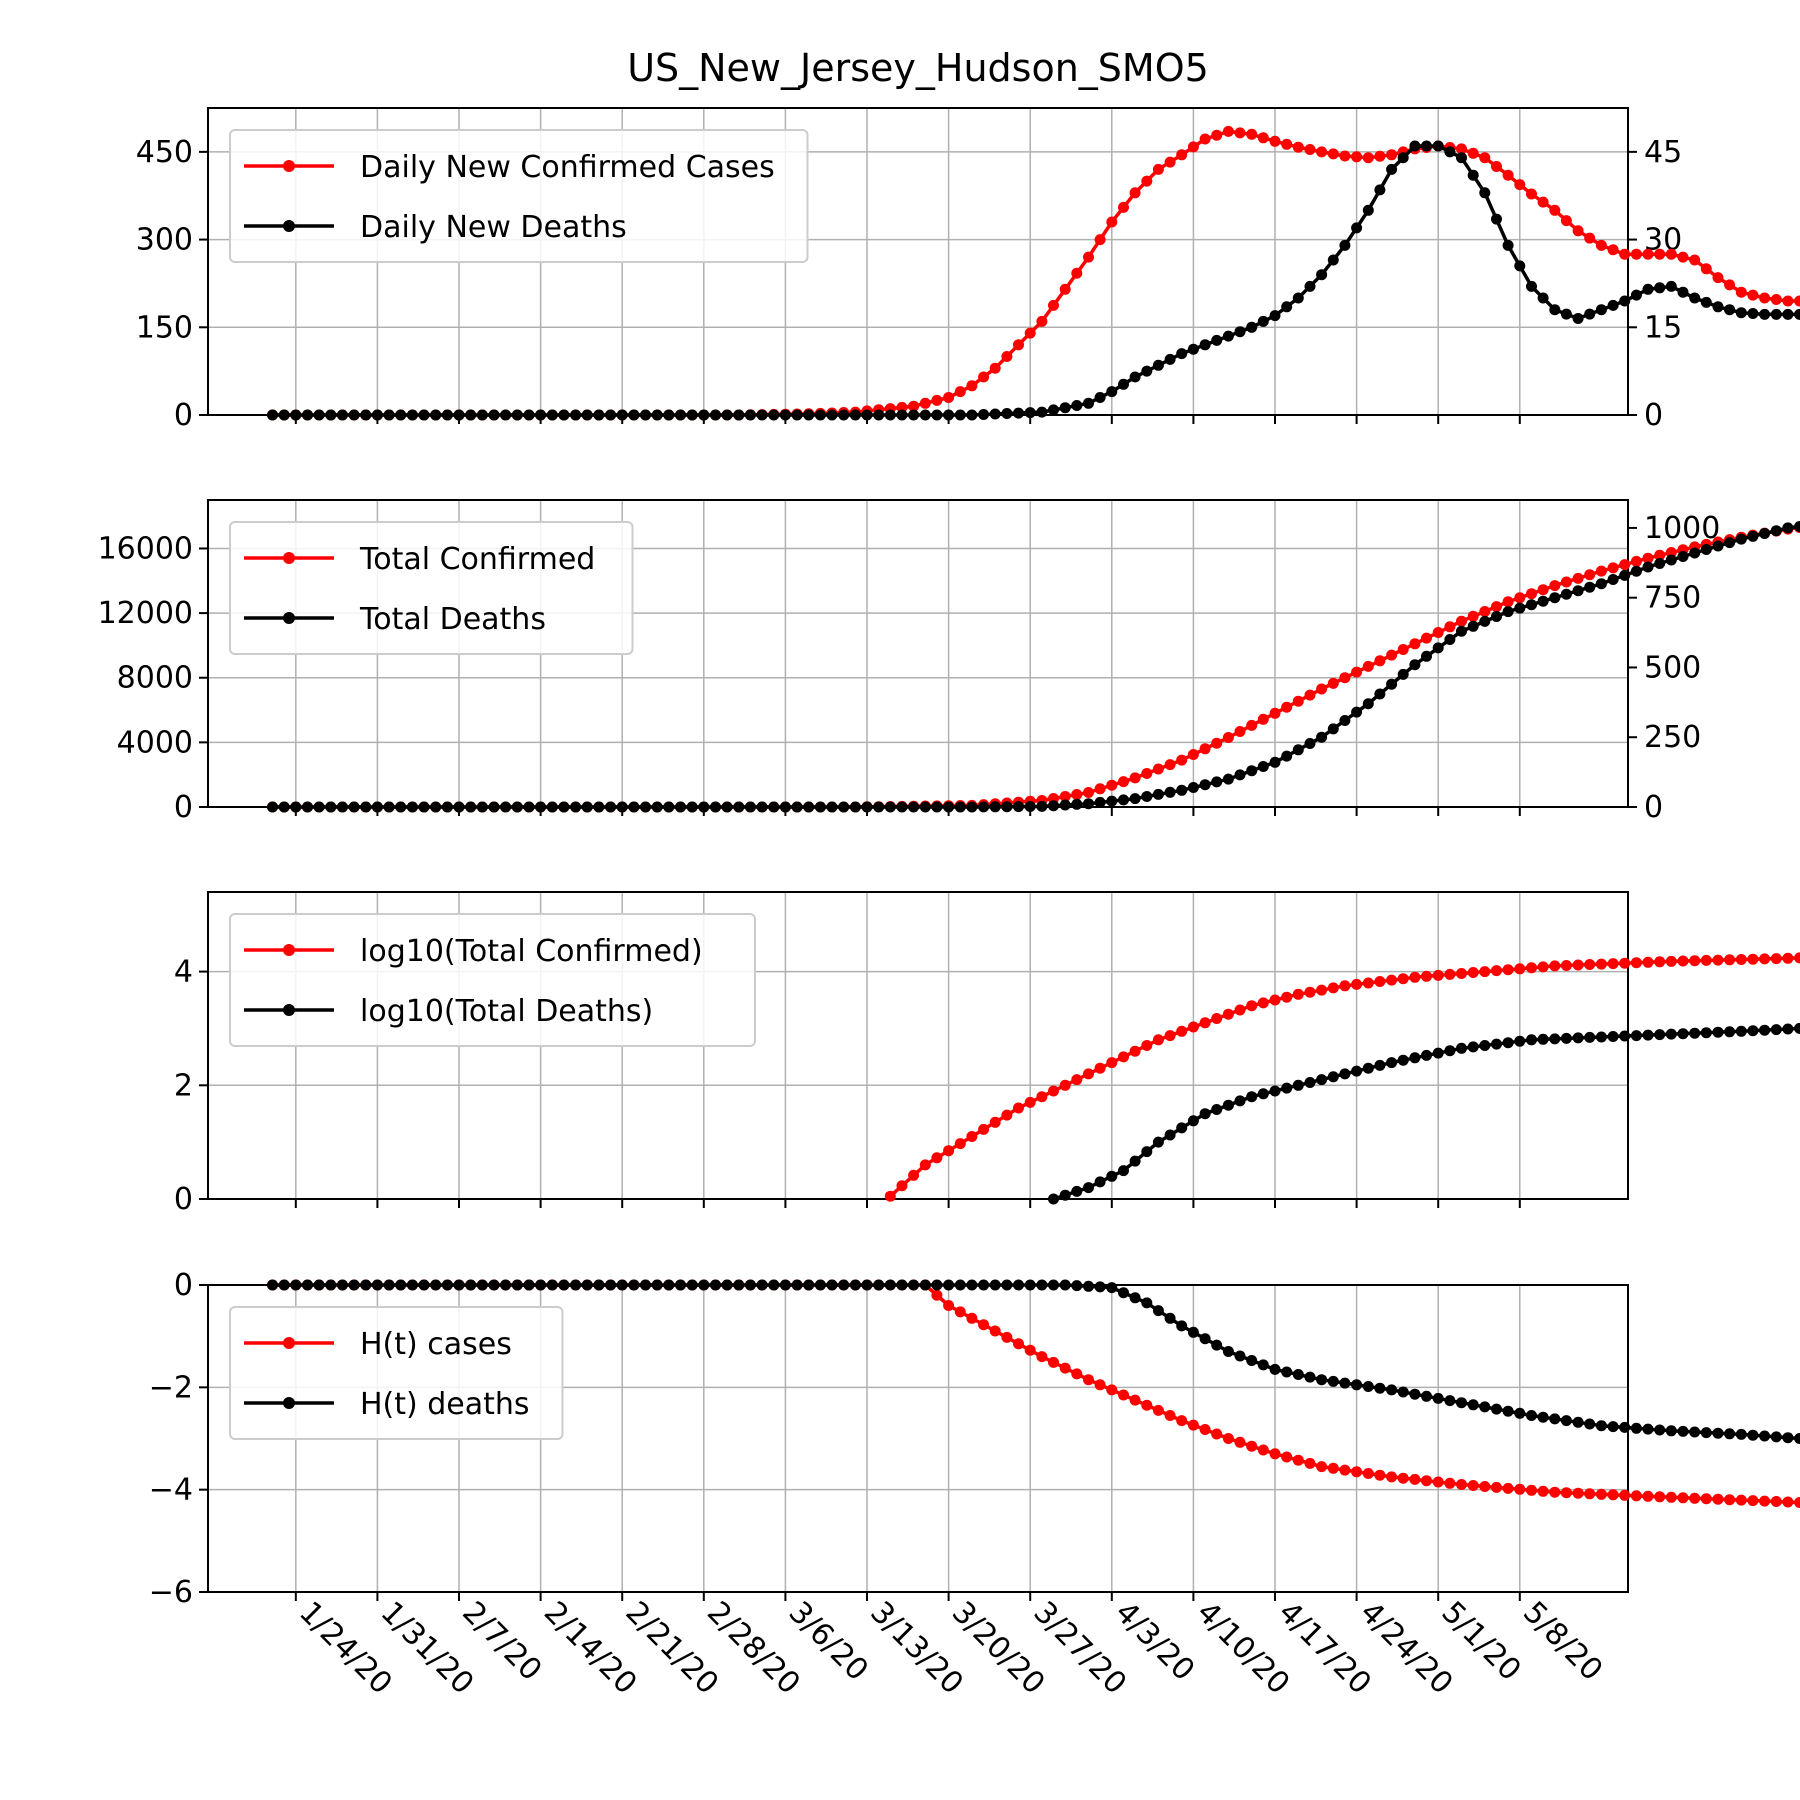 The height and width of the screenshot is (1800, 1800). What do you see at coordinates (171, 1592) in the screenshot?
I see `y-tick-label: −6` at bounding box center [171, 1592].